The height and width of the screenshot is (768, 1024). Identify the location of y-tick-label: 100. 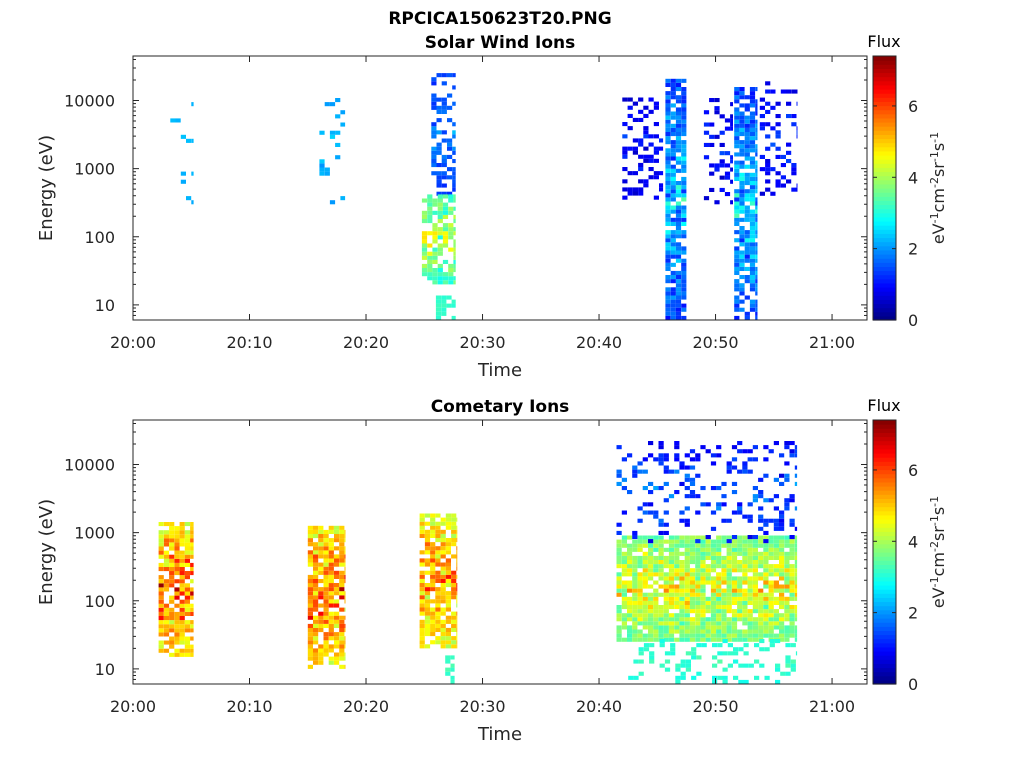
(99, 237).